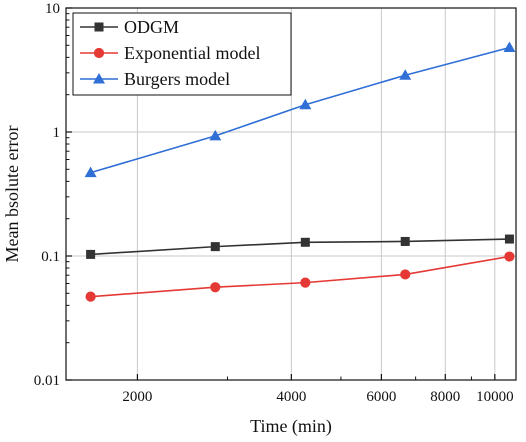  I want to click on y-tick-label: 1, so click(57, 133).